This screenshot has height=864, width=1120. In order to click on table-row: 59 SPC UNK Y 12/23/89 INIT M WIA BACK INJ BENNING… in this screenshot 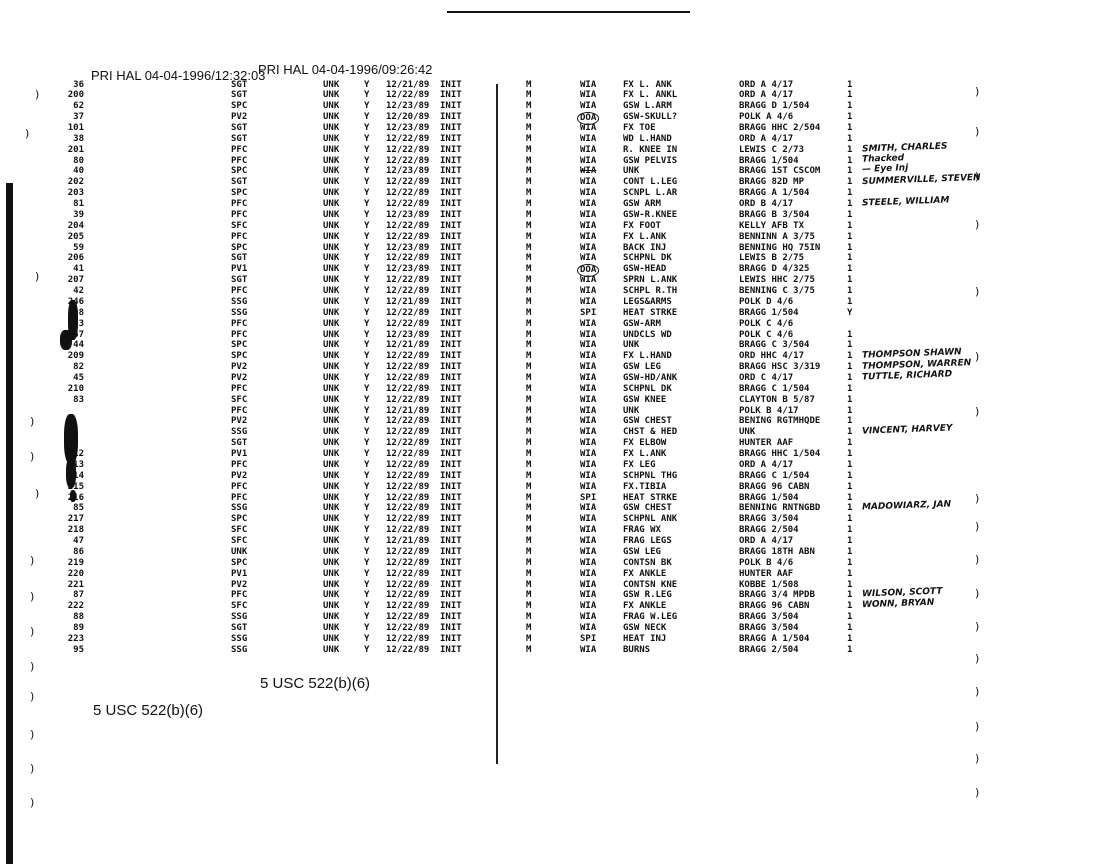, I will do `click(560, 248)`.